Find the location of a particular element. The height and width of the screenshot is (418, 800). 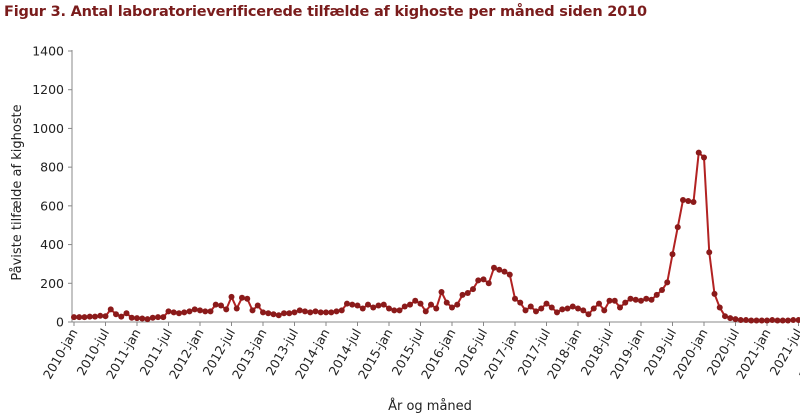

y-tick-label: 1000 is located at coordinates (48, 128).